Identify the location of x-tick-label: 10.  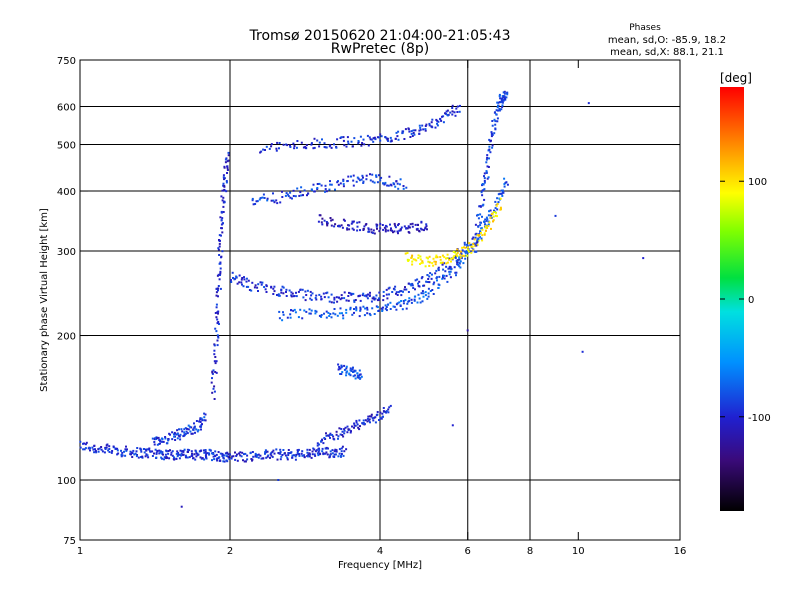
(578, 551).